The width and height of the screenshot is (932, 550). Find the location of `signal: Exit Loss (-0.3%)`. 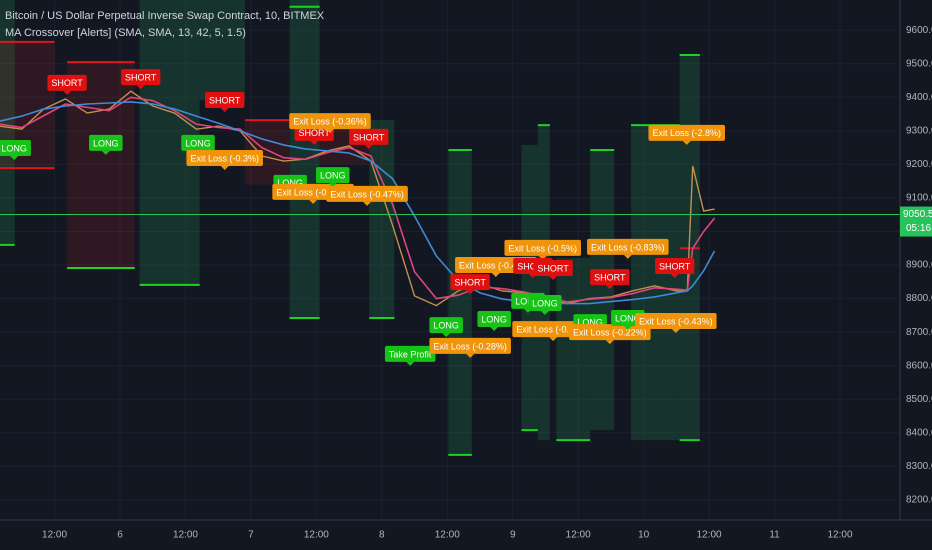

signal: Exit Loss (-0.3%) is located at coordinates (224, 160).